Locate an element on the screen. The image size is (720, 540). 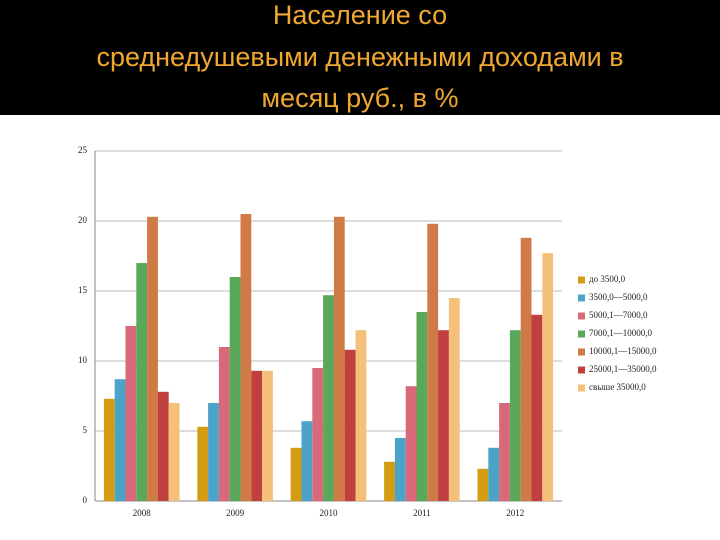
x-tick-label: 2008 is located at coordinates (142, 513).